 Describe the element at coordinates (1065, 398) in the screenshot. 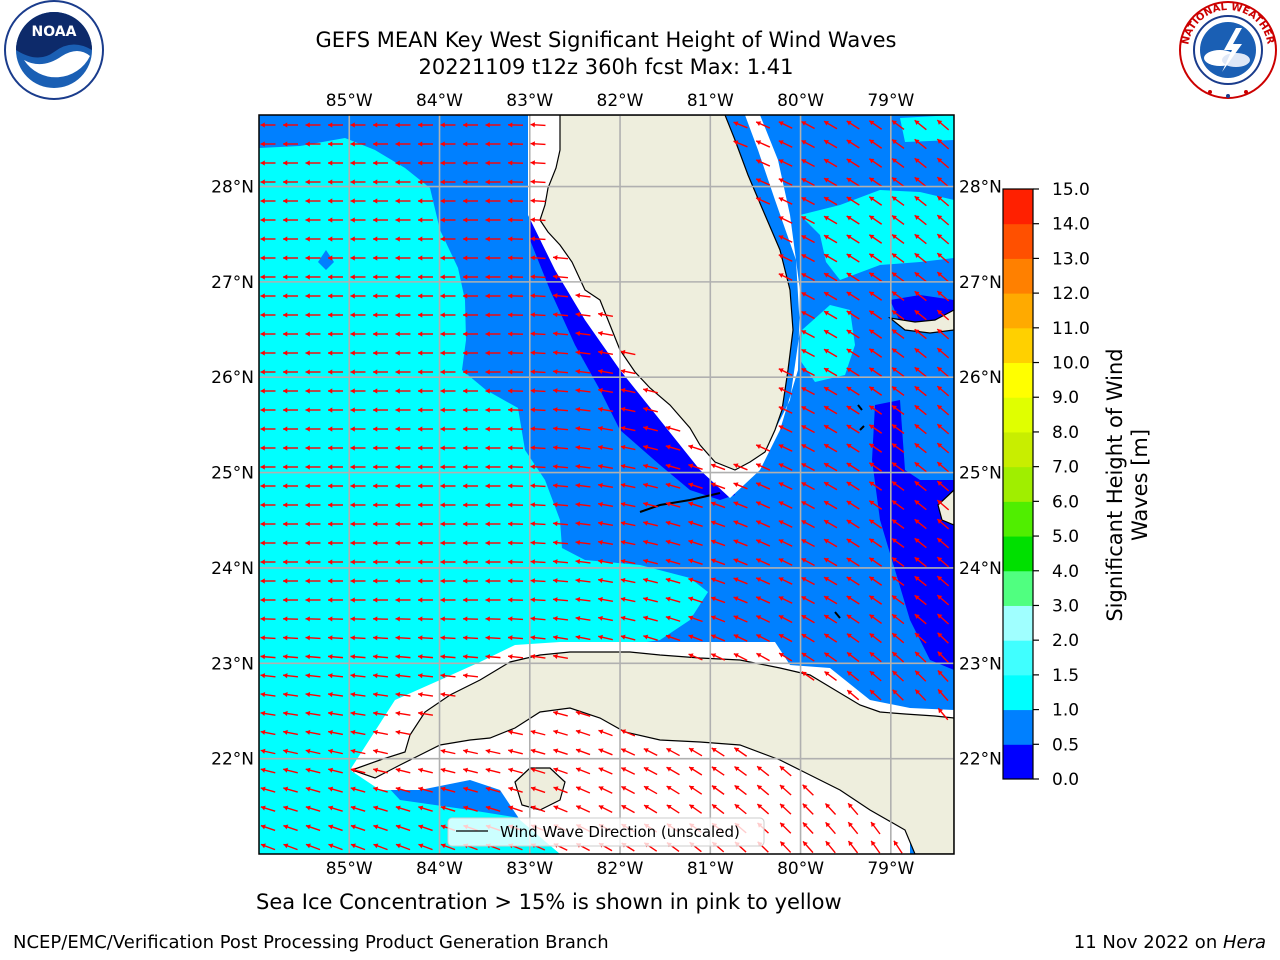

I see `colorbar-tick-label: 9.0` at that location.